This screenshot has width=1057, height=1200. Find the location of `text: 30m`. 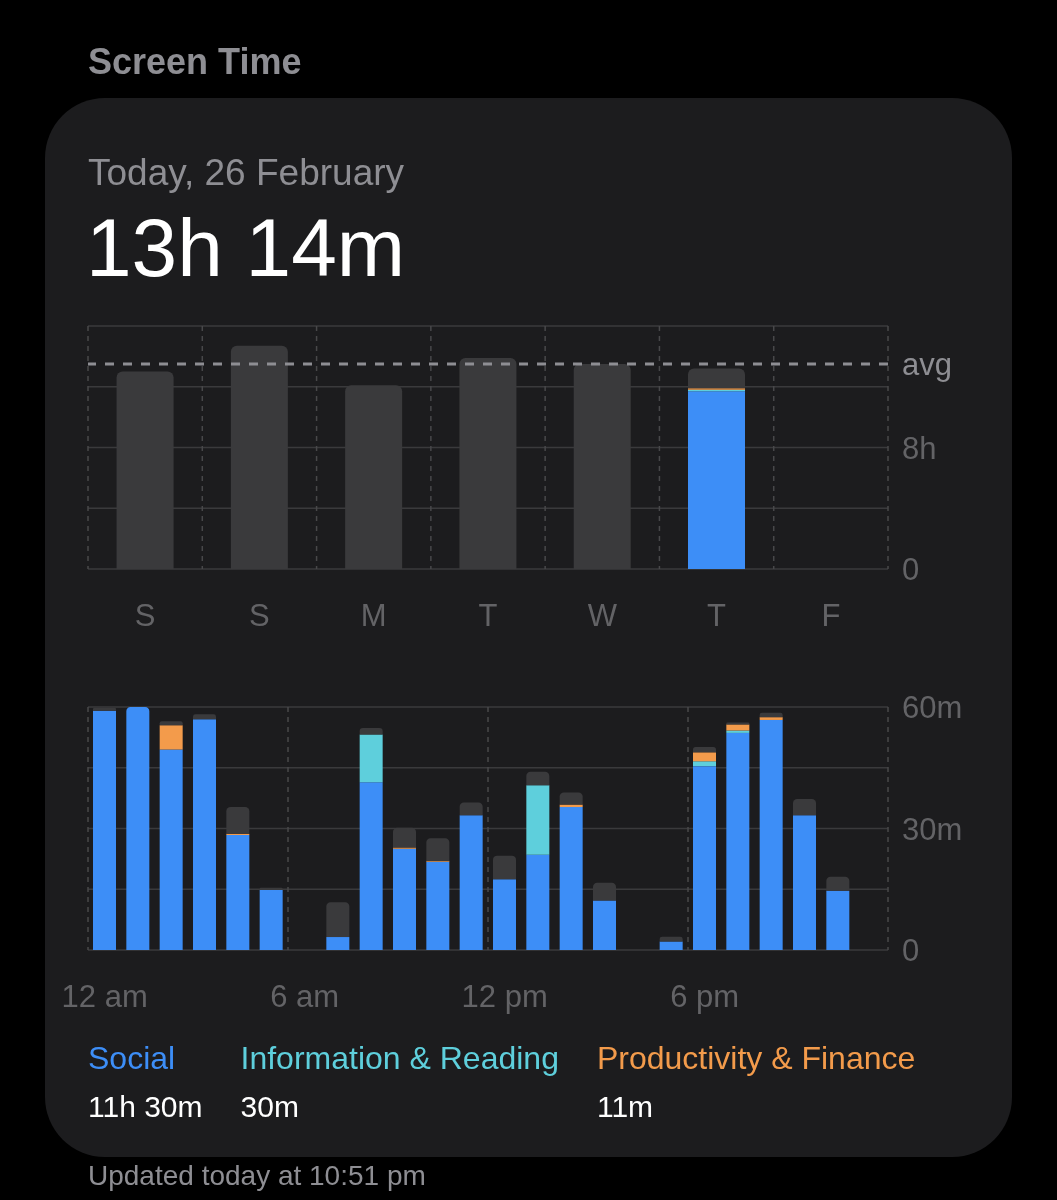

text: 30m is located at coordinates (270, 1106).